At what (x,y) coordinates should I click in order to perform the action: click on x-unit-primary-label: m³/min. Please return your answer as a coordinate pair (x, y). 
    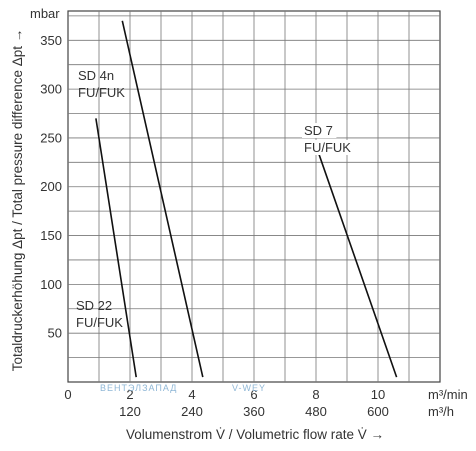
    Looking at the image, I should click on (448, 394).